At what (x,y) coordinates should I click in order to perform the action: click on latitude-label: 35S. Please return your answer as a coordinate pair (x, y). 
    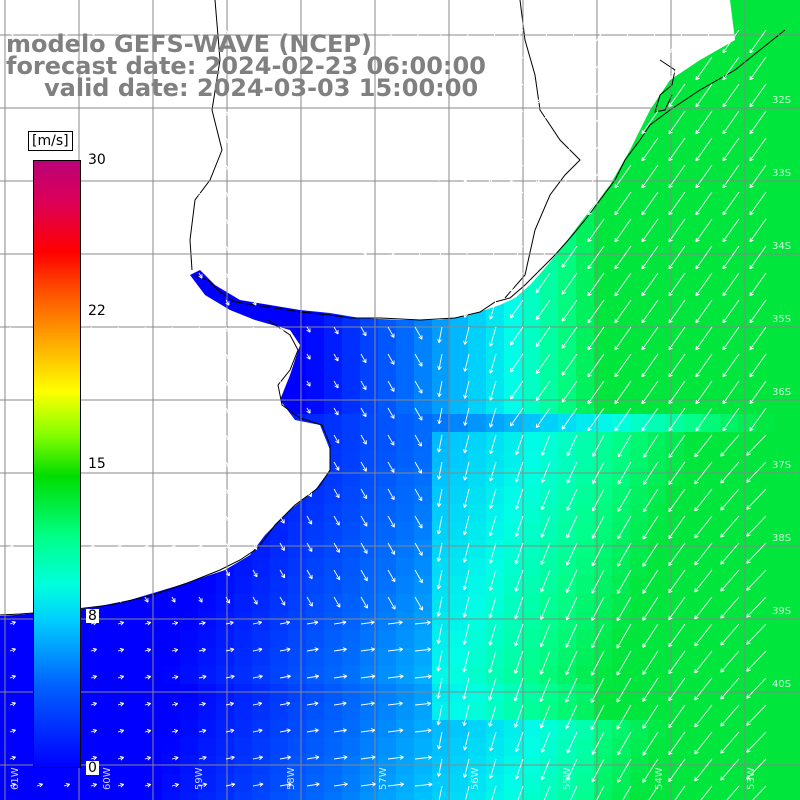
    Looking at the image, I should click on (782, 319).